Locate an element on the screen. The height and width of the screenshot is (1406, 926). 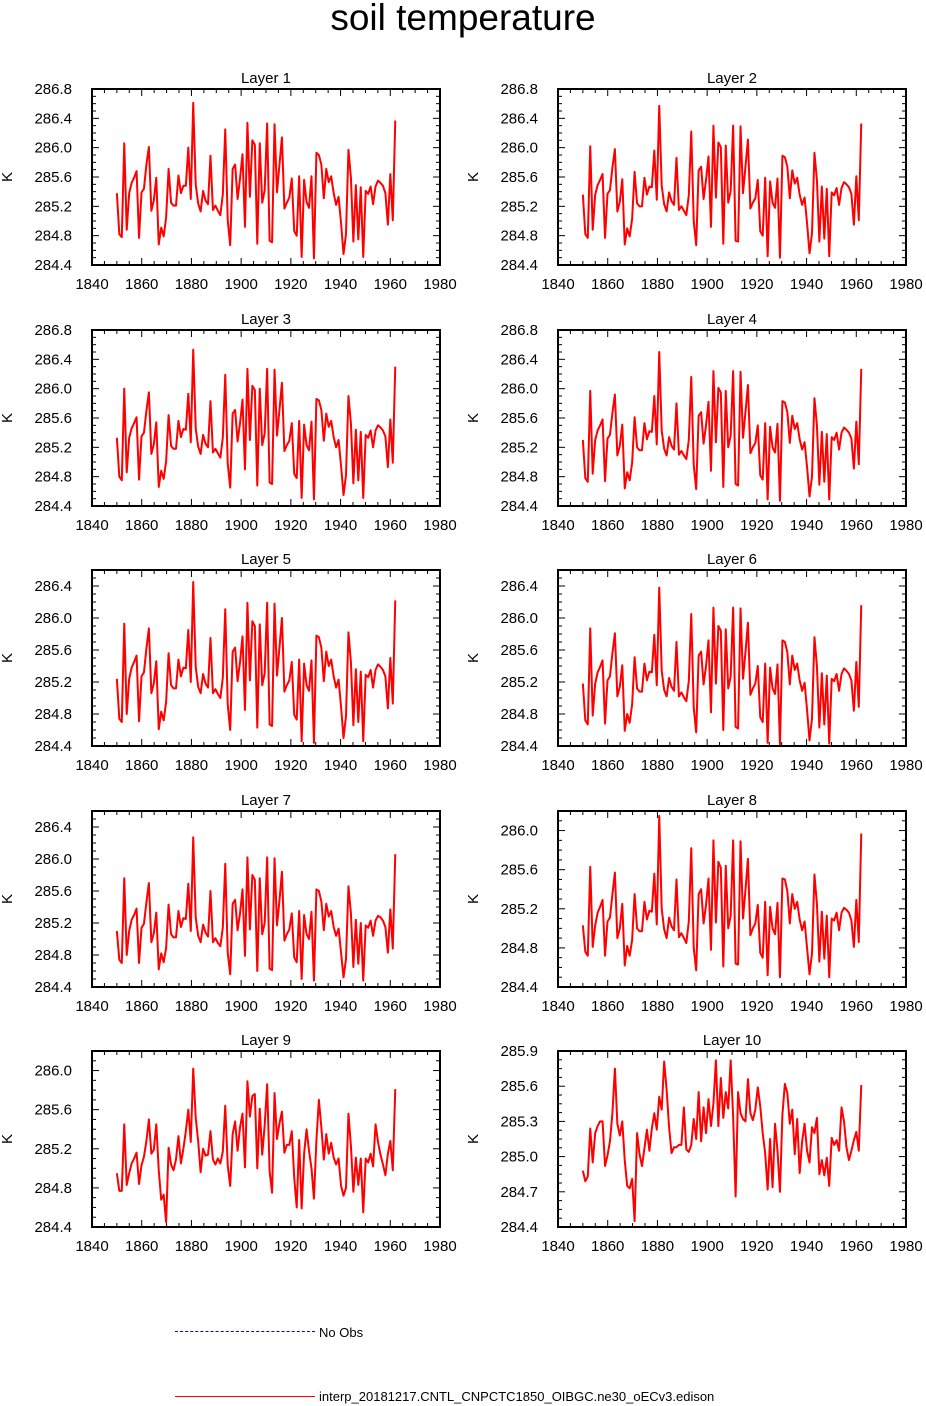
panel-title: Layer 9 is located at coordinates (266, 1040).